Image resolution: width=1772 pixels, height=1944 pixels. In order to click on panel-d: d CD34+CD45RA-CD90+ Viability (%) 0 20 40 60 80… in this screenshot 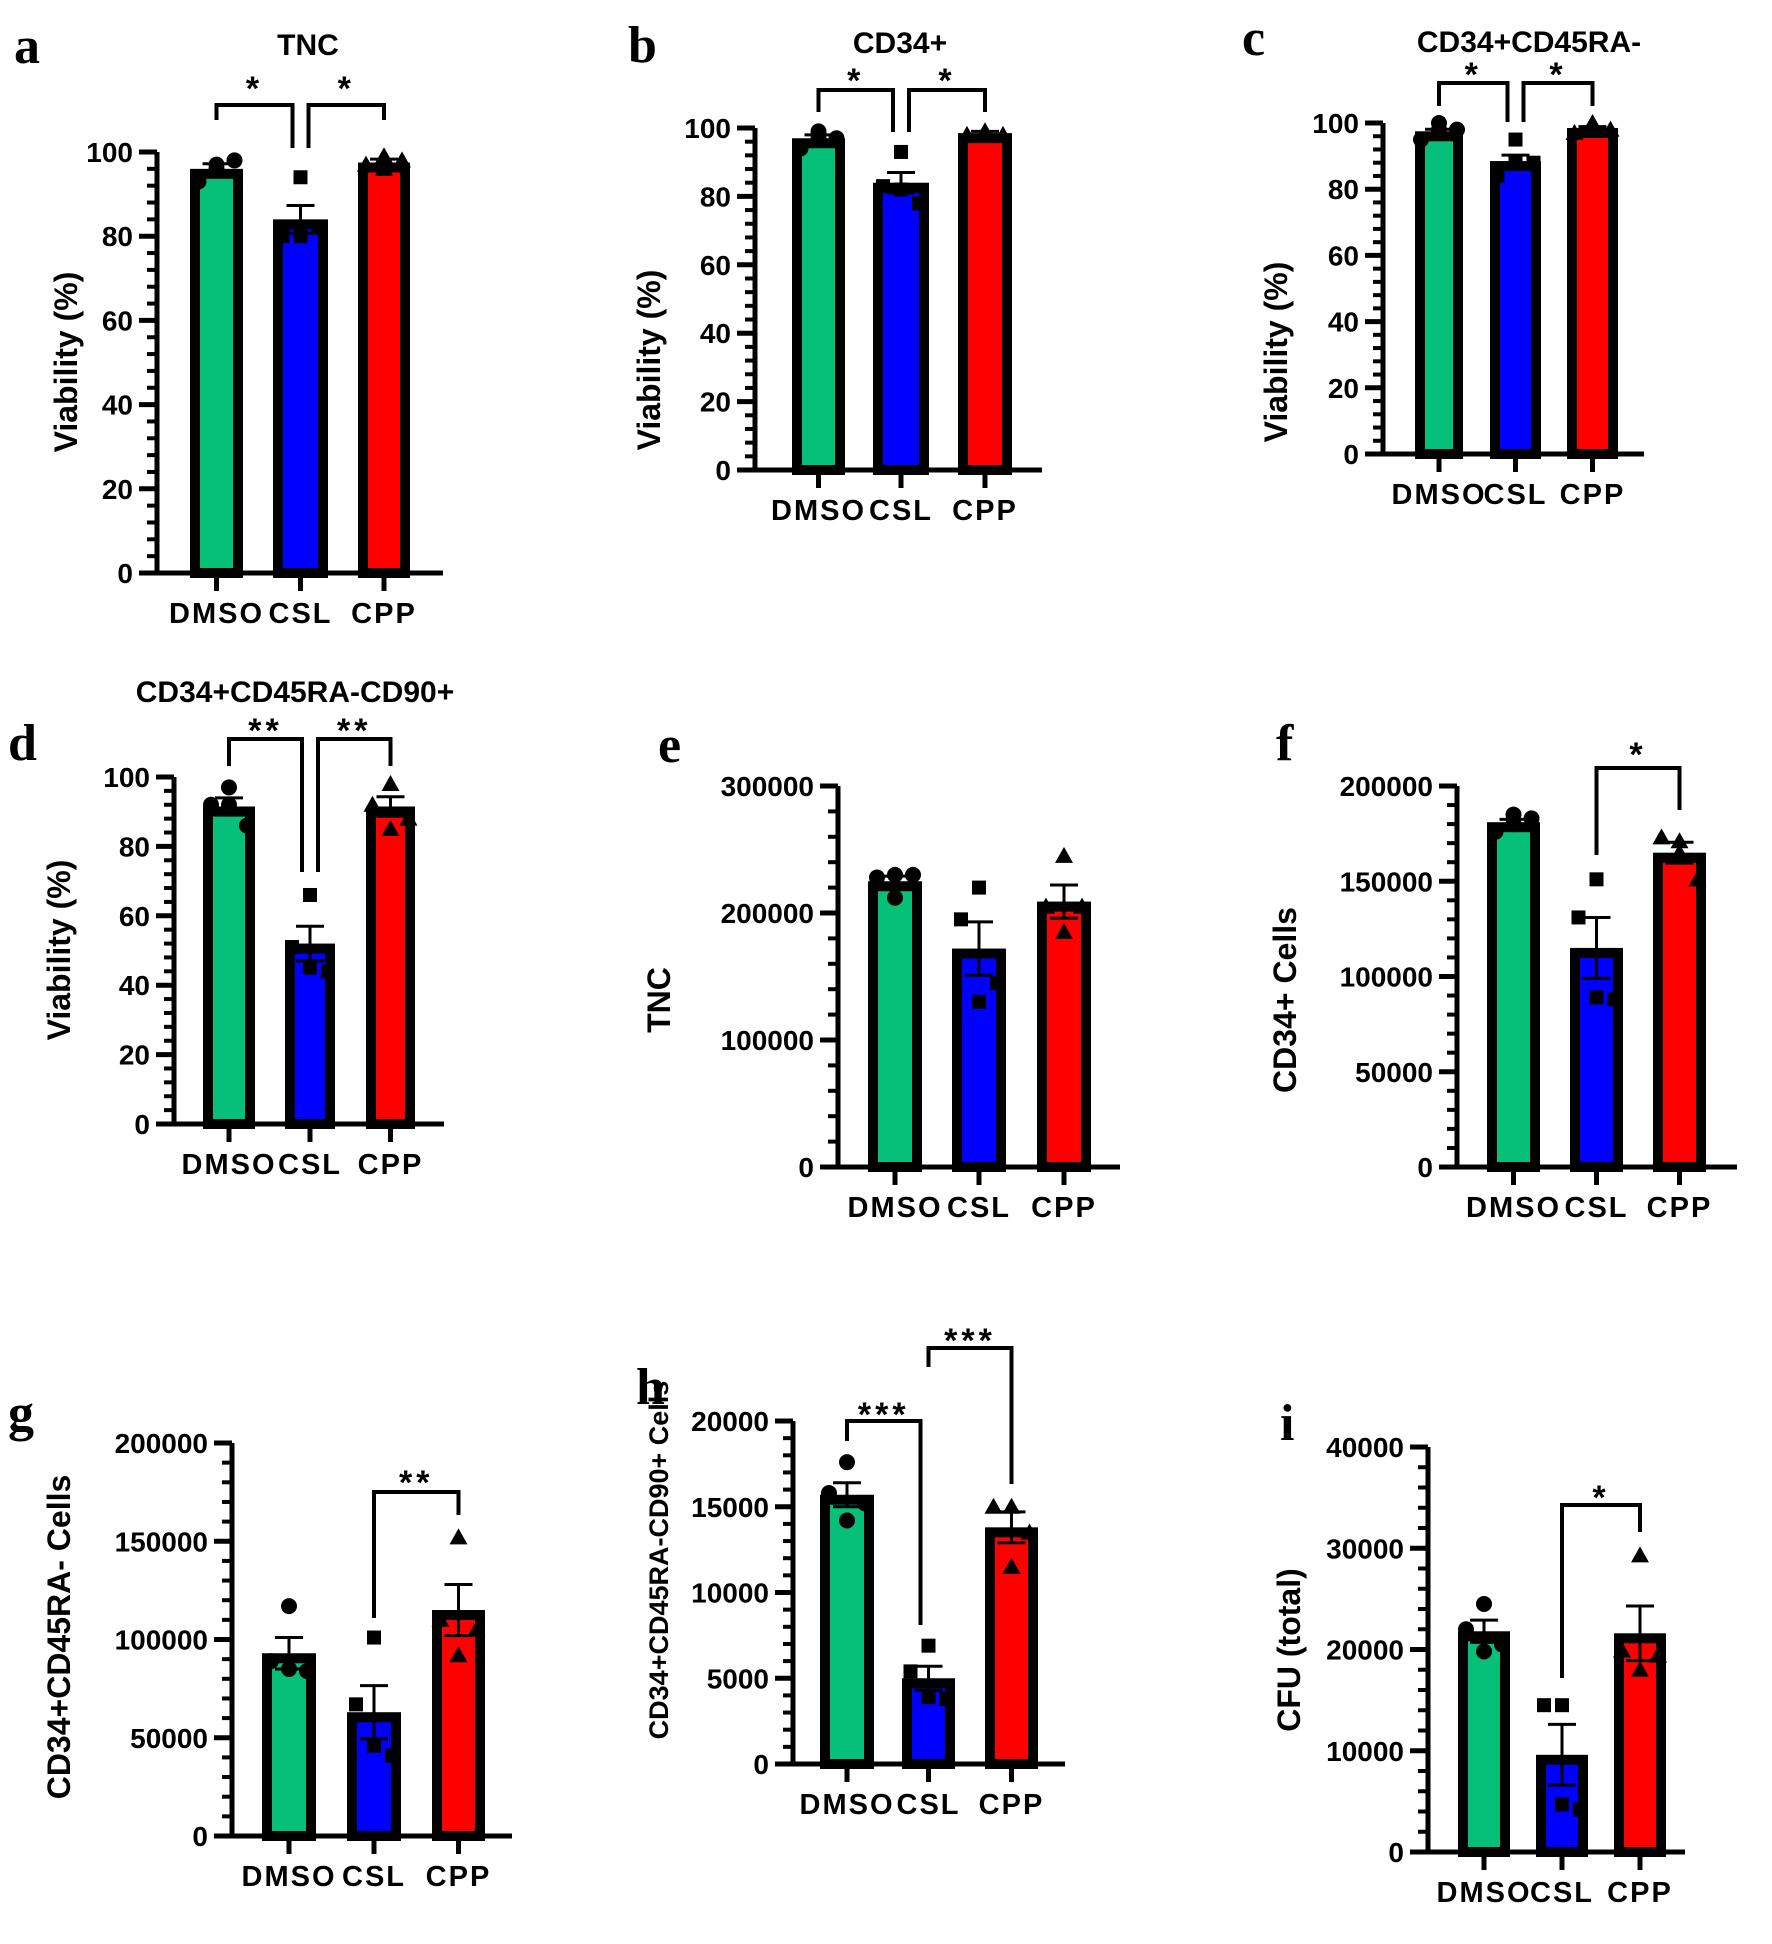, I will do `click(231, 928)`.